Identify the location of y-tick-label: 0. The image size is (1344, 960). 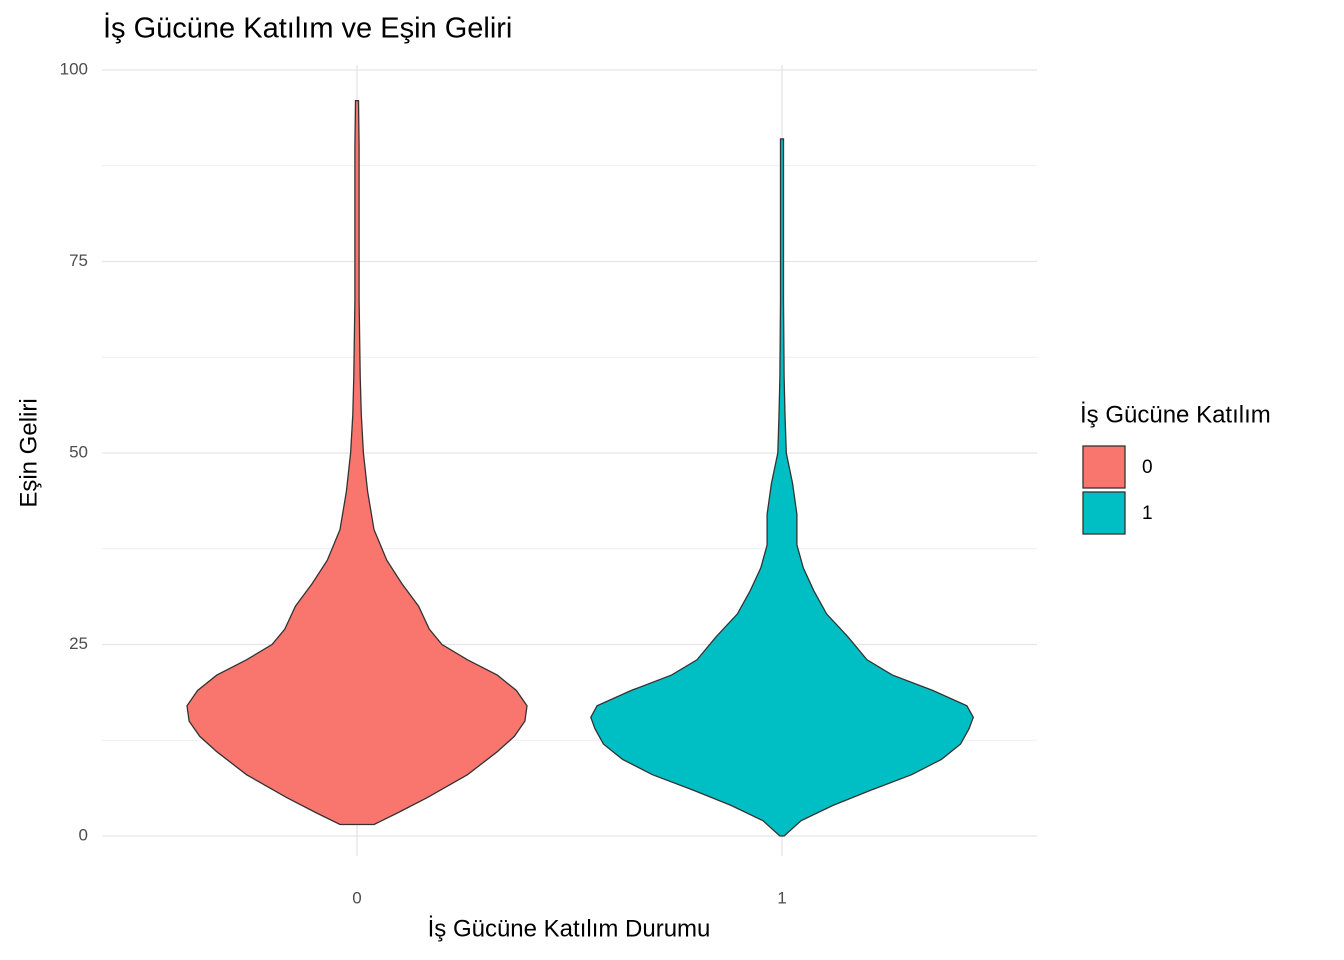
(83, 834).